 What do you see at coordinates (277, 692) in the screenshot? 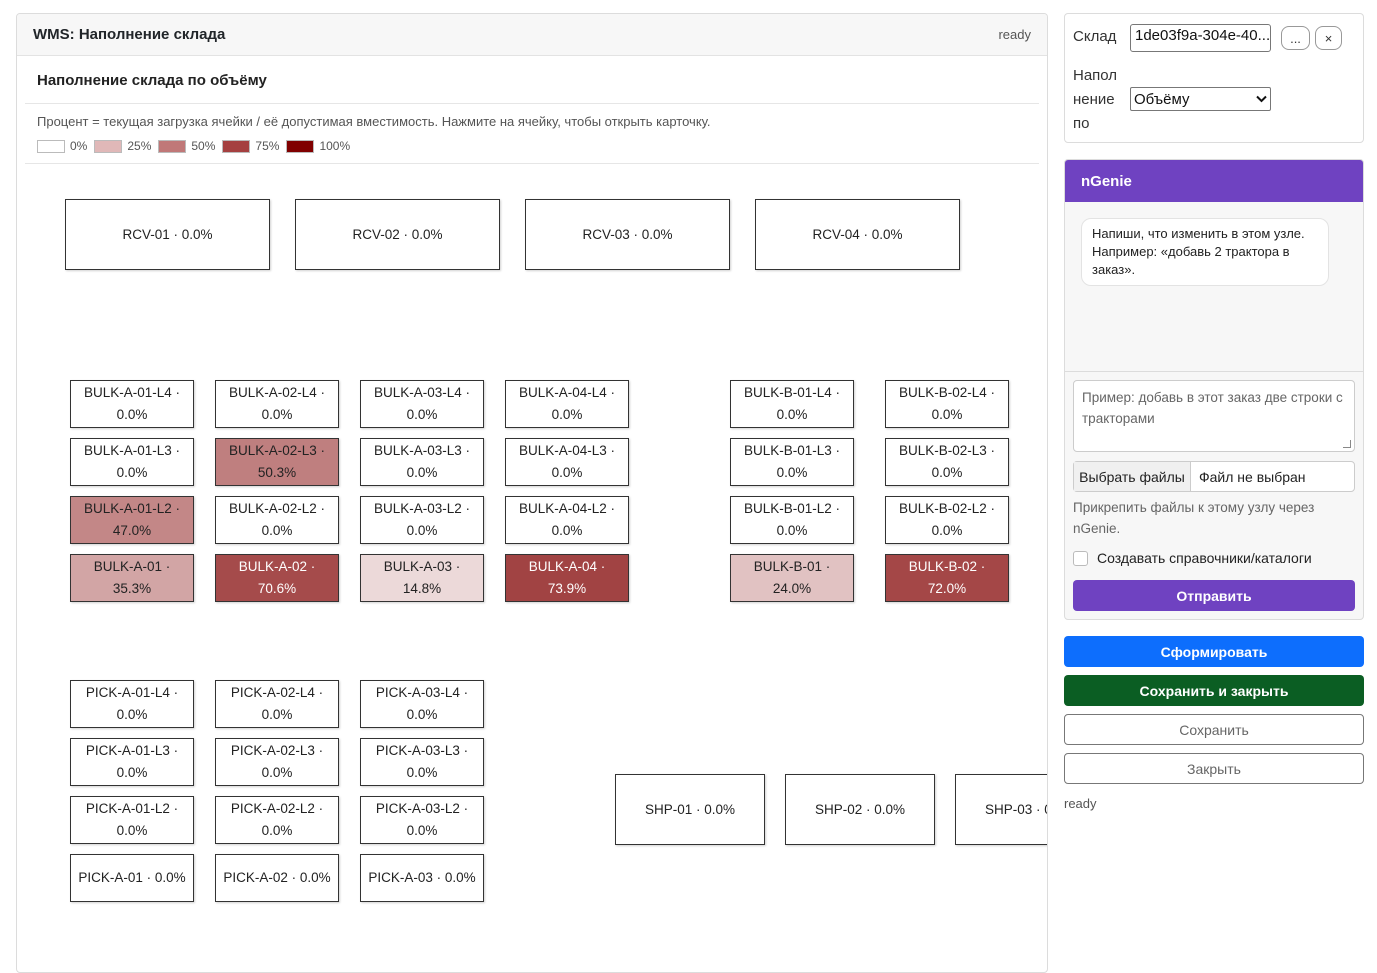
I see `cell-code: PICK-A-02-L4 ·` at bounding box center [277, 692].